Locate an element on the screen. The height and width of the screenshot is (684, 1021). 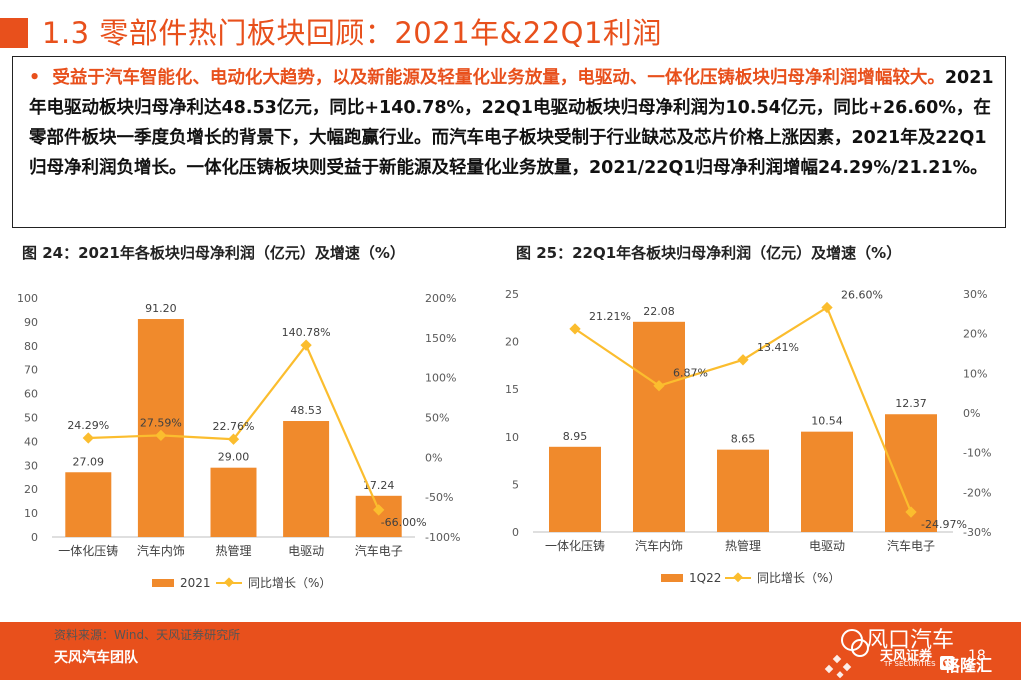
y-tick-label: 70 is located at coordinates (31, 370).